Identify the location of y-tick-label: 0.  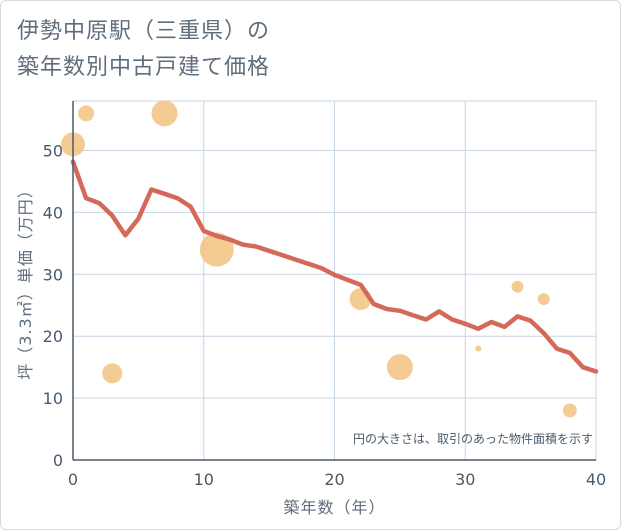
(58, 460).